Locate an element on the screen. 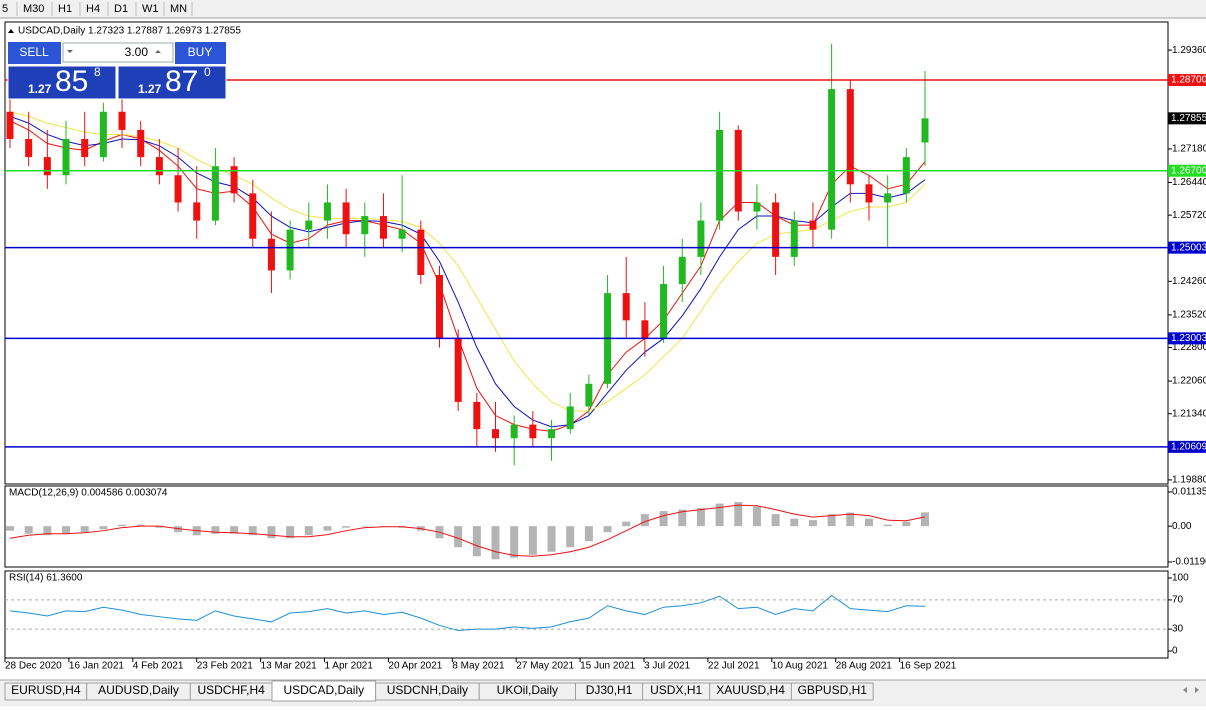  x-tick-label: 16 Jan 2021 is located at coordinates (96, 666).